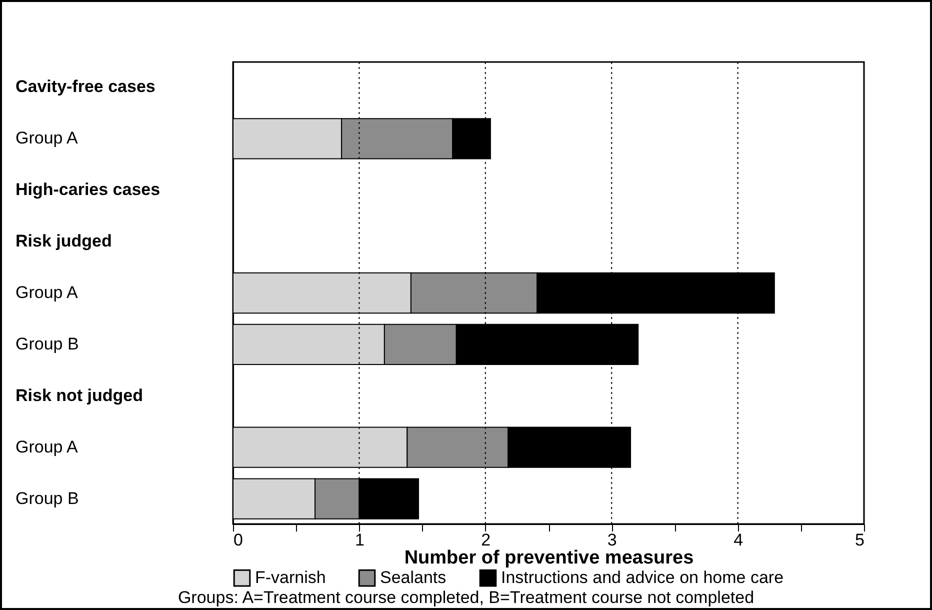  What do you see at coordinates (88, 190) in the screenshot?
I see `y-tick-label: High-caries cases` at bounding box center [88, 190].